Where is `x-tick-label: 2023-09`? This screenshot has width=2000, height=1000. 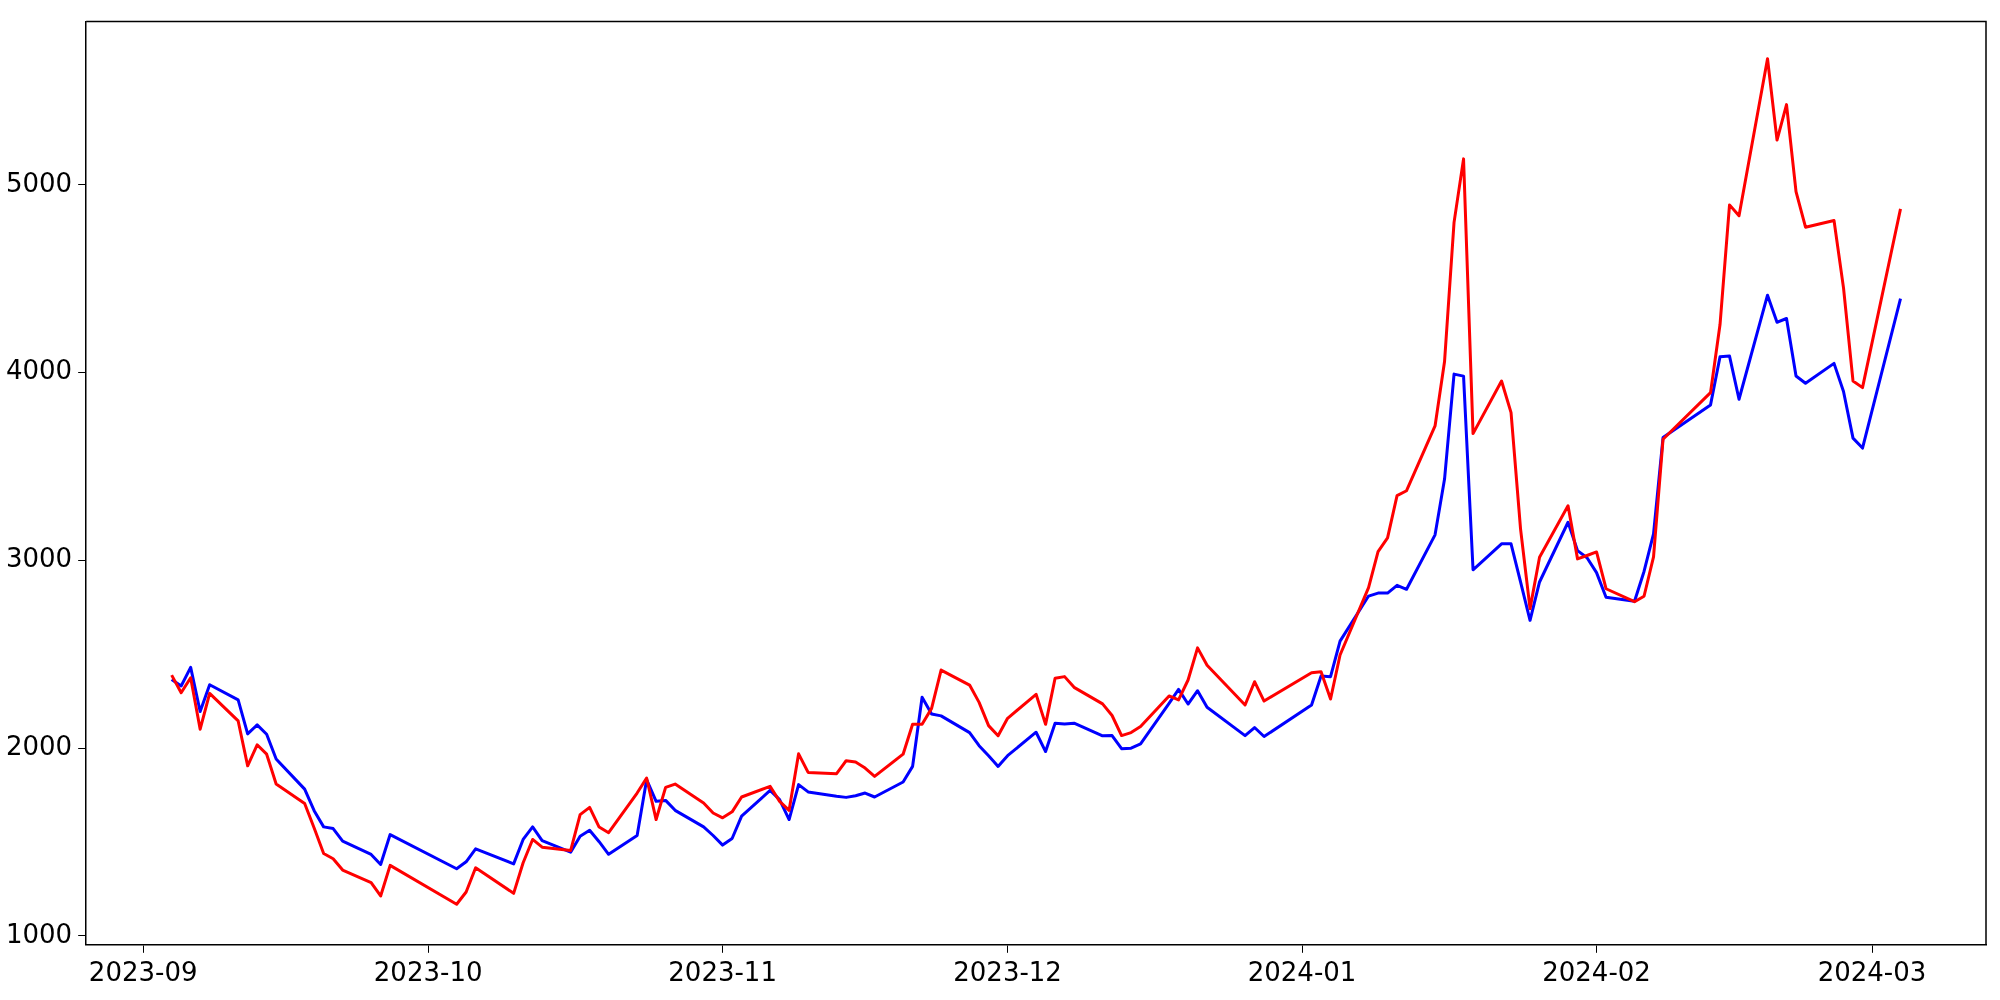 x-tick-label: 2023-09 is located at coordinates (143, 972).